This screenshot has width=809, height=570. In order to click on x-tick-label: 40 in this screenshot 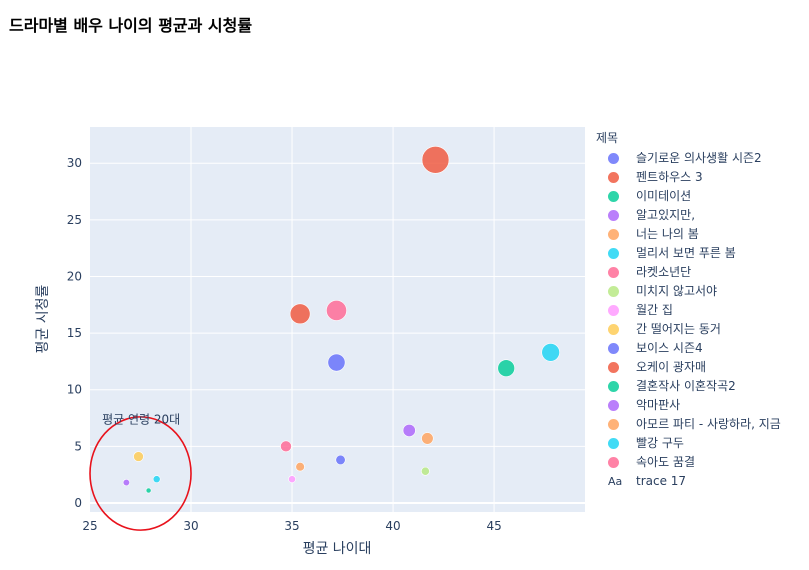, I will do `click(392, 526)`.